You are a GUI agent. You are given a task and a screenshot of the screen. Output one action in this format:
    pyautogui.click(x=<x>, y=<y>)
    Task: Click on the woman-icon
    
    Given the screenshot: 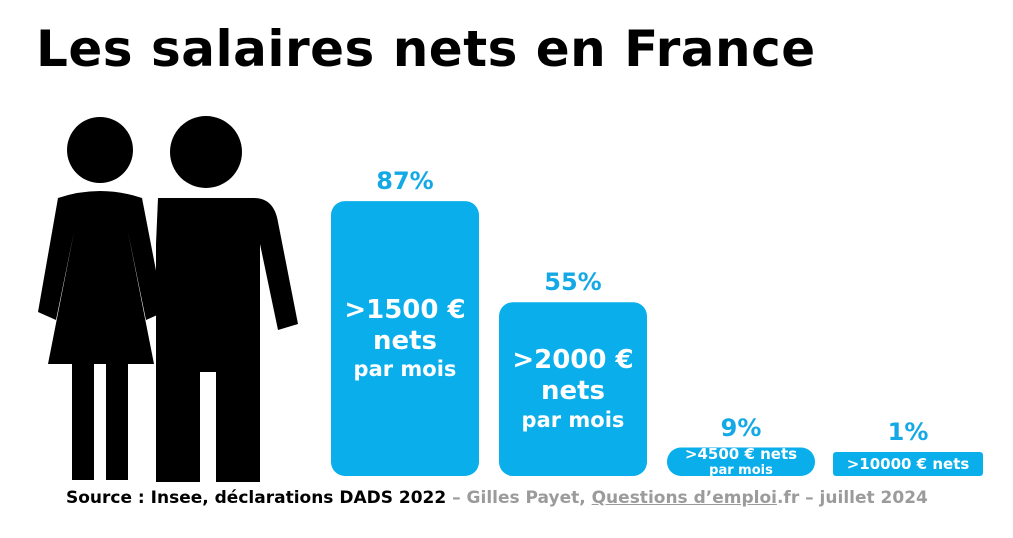 What is the action you would take?
    pyautogui.click(x=101, y=298)
    